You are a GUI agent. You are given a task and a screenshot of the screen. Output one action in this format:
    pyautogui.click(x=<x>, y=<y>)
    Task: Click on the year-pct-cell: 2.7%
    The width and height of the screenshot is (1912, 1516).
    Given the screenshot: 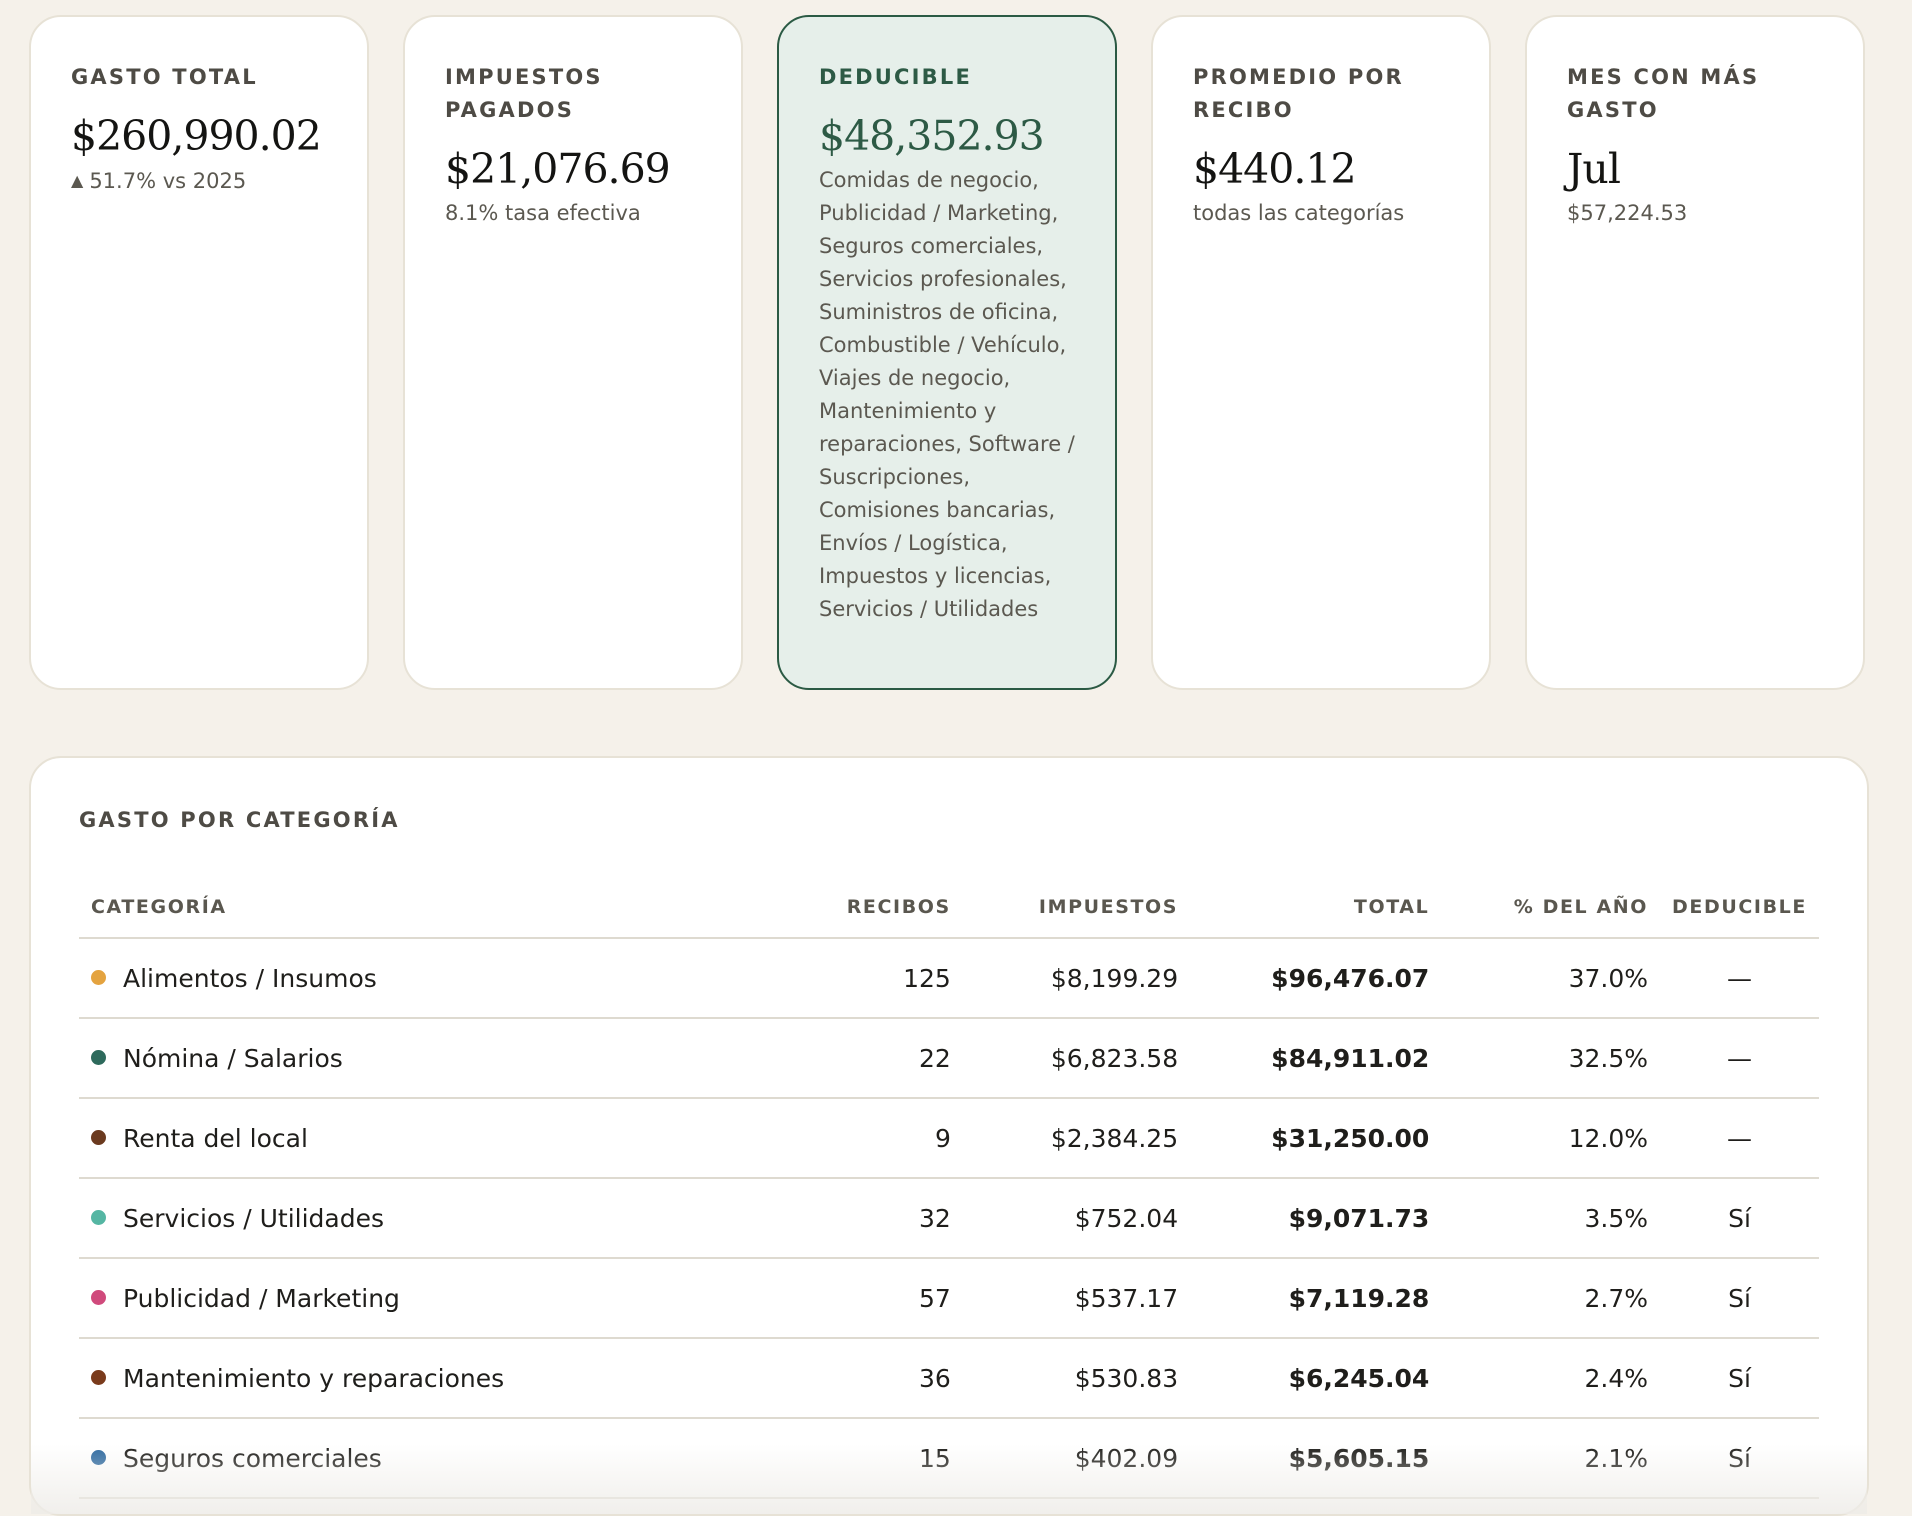 What is the action you would take?
    pyautogui.click(x=1551, y=1298)
    